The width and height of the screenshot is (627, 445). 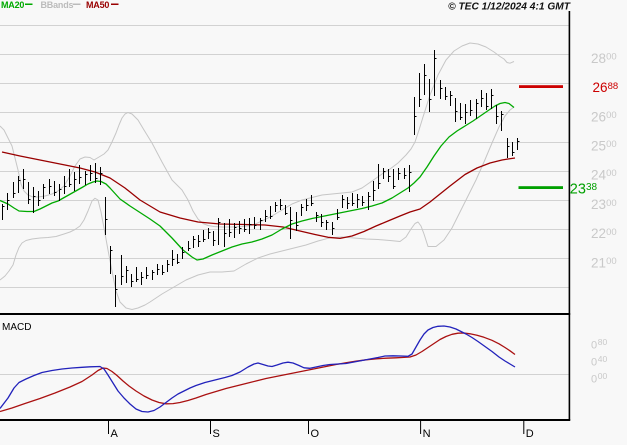 I want to click on svg-text: MA20, so click(x=12, y=5).